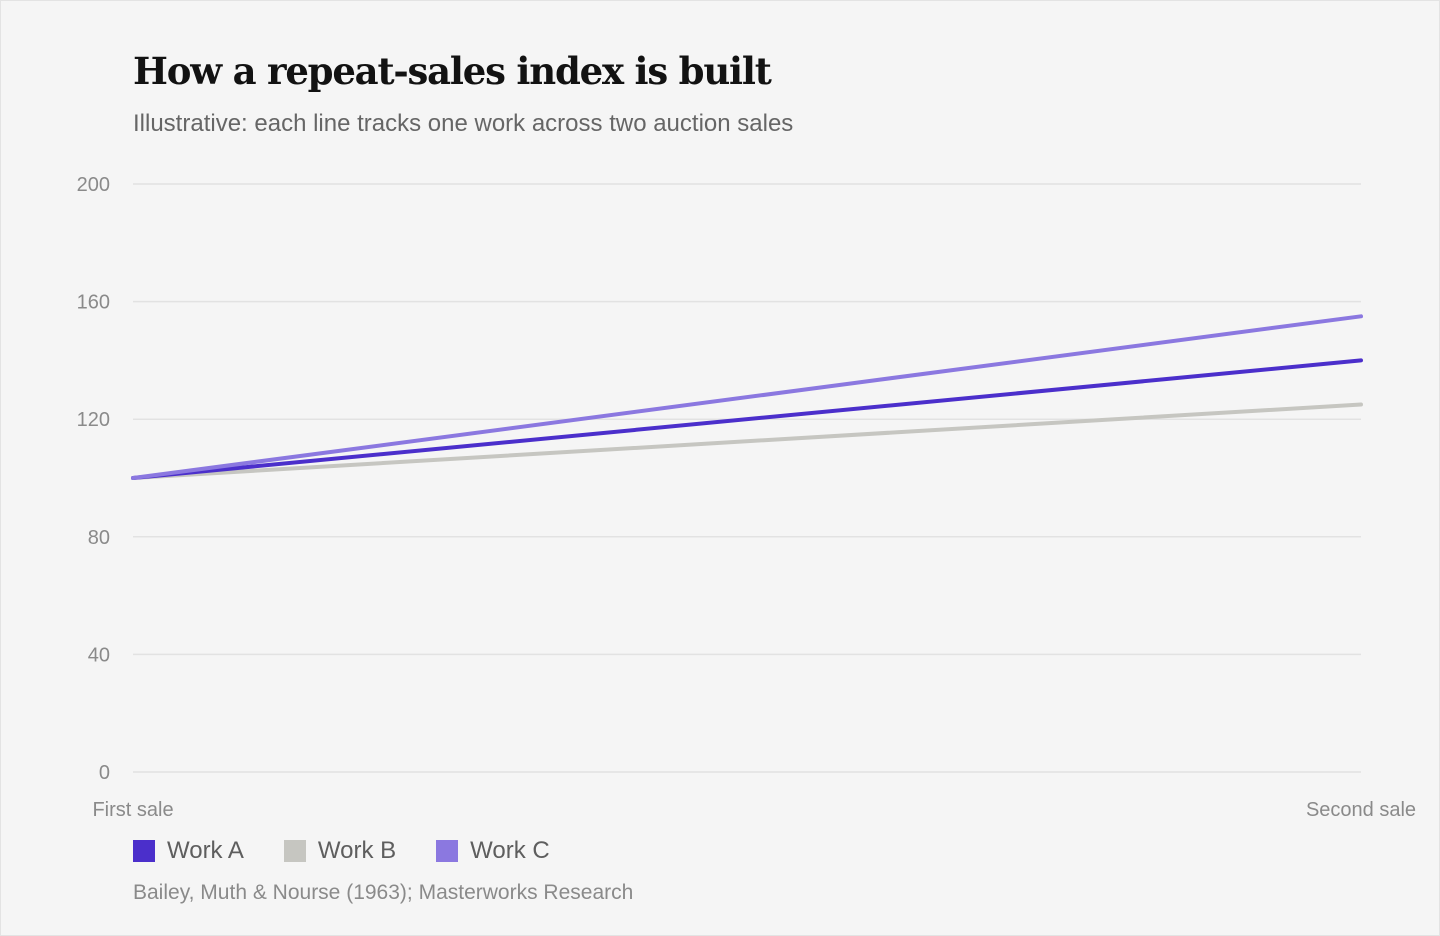 This screenshot has height=936, width=1440. Describe the element at coordinates (510, 850) in the screenshot. I see `legend-label-work-c: Work C` at that location.